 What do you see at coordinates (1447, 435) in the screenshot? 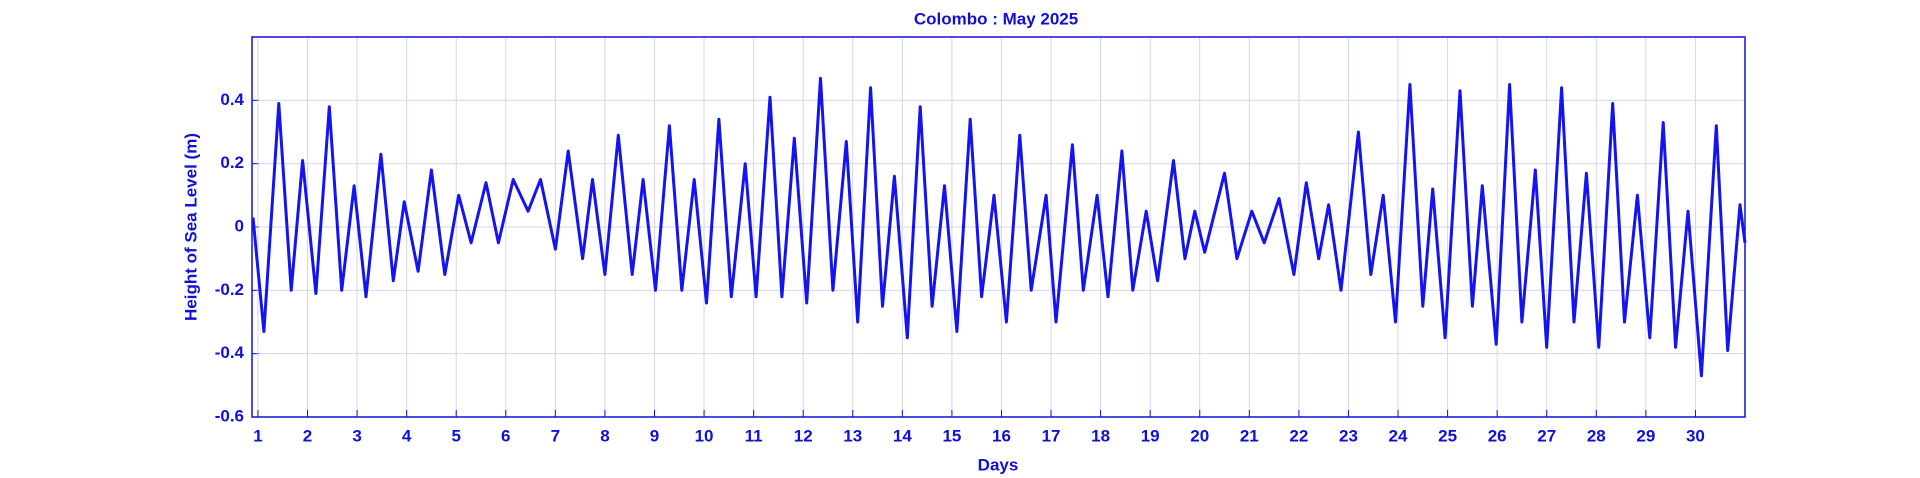
I see `x-tick-label: 25` at bounding box center [1447, 435].